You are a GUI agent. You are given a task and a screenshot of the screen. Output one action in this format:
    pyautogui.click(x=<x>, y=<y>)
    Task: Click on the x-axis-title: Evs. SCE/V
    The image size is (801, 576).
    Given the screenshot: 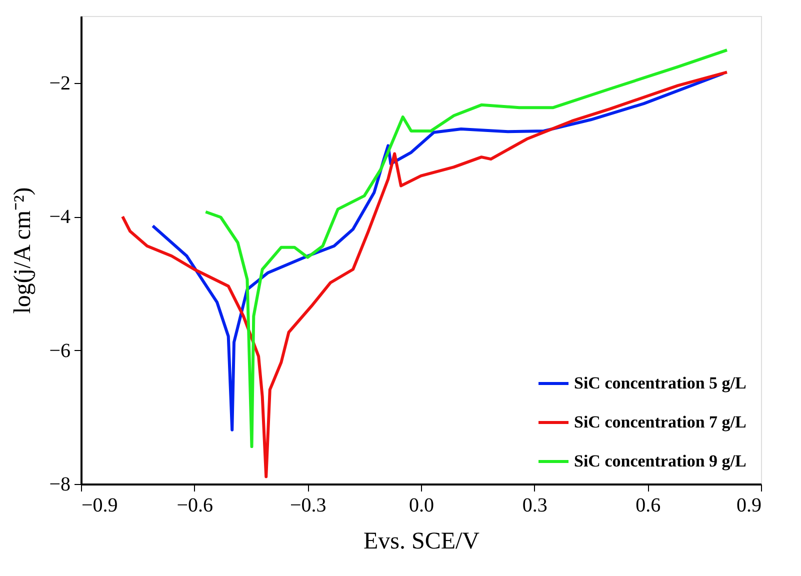 What is the action you would take?
    pyautogui.click(x=421, y=541)
    